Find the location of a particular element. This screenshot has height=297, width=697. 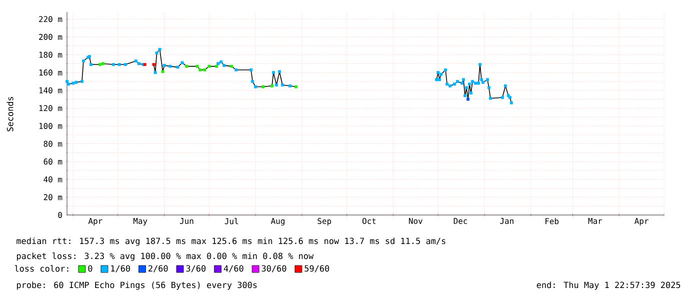

legend-label: 30/60 is located at coordinates (274, 268).